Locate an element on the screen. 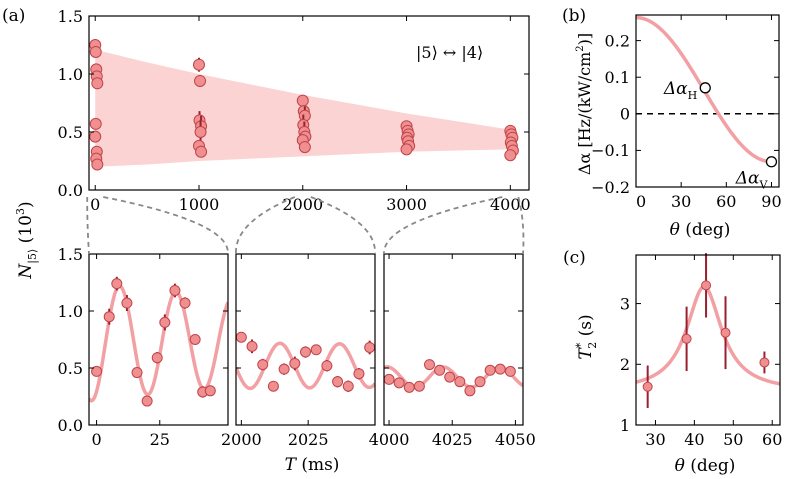 The width and height of the screenshot is (788, 479). panel-label-b: (b) is located at coordinates (574, 16).